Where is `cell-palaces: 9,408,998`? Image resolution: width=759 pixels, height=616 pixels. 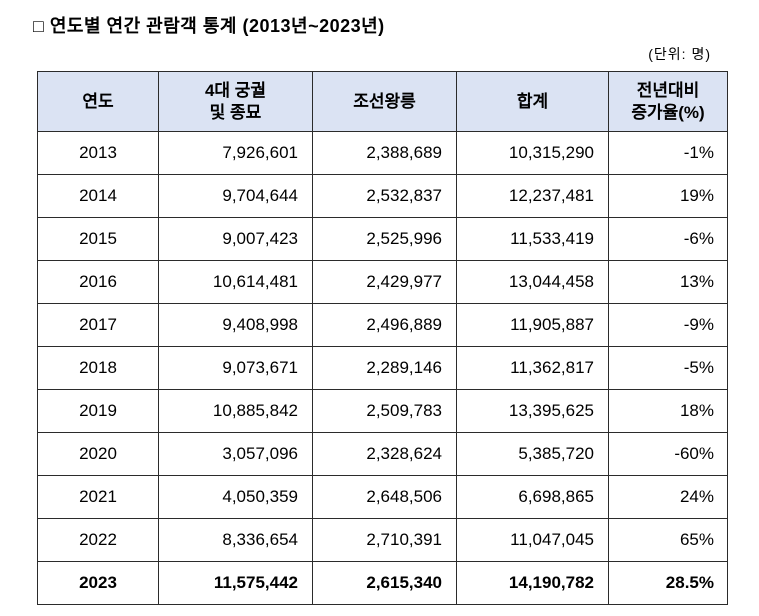 cell-palaces: 9,408,998 is located at coordinates (235, 325).